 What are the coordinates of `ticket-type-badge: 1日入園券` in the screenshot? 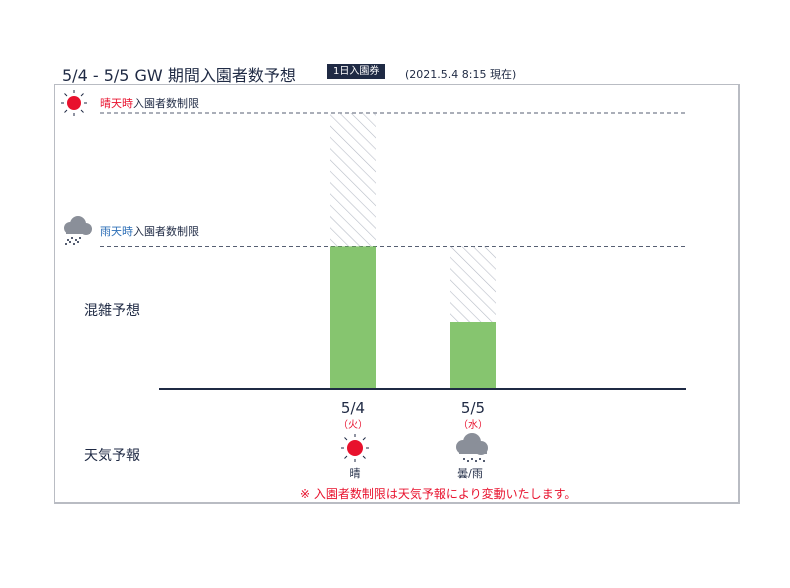 It's located at (356, 71).